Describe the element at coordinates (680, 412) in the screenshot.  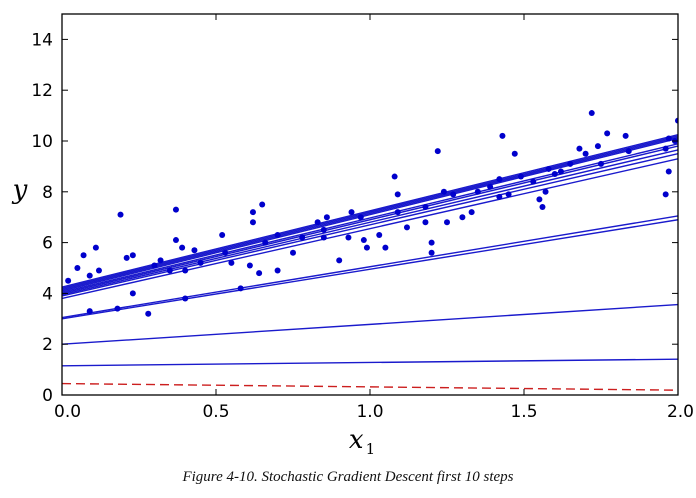
I see `x-tick-label: 2.0` at that location.